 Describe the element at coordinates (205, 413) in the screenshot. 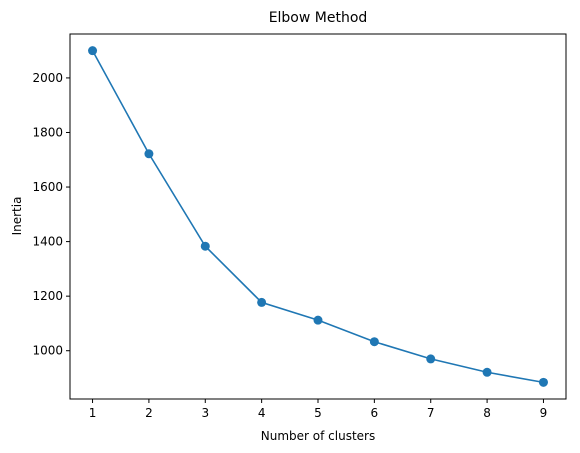

I see `x-tick-label-3: 3` at that location.